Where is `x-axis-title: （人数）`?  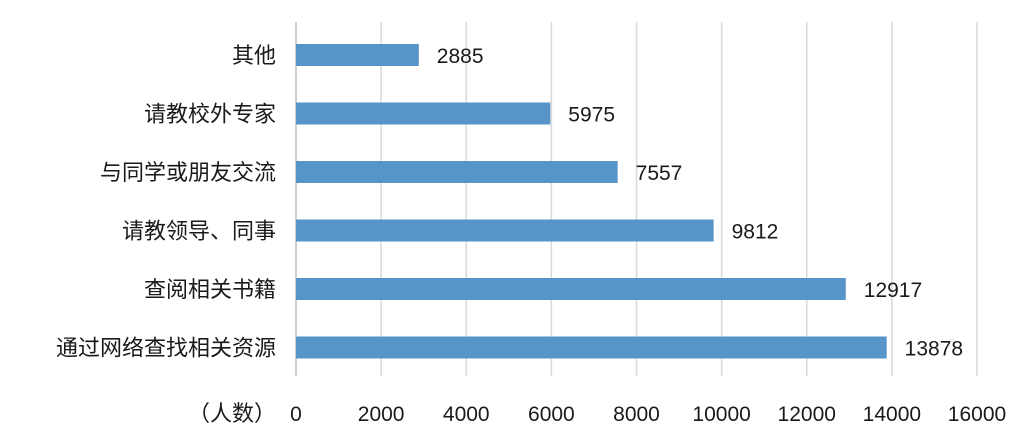
x-axis-title: （人数） is located at coordinates (232, 414).